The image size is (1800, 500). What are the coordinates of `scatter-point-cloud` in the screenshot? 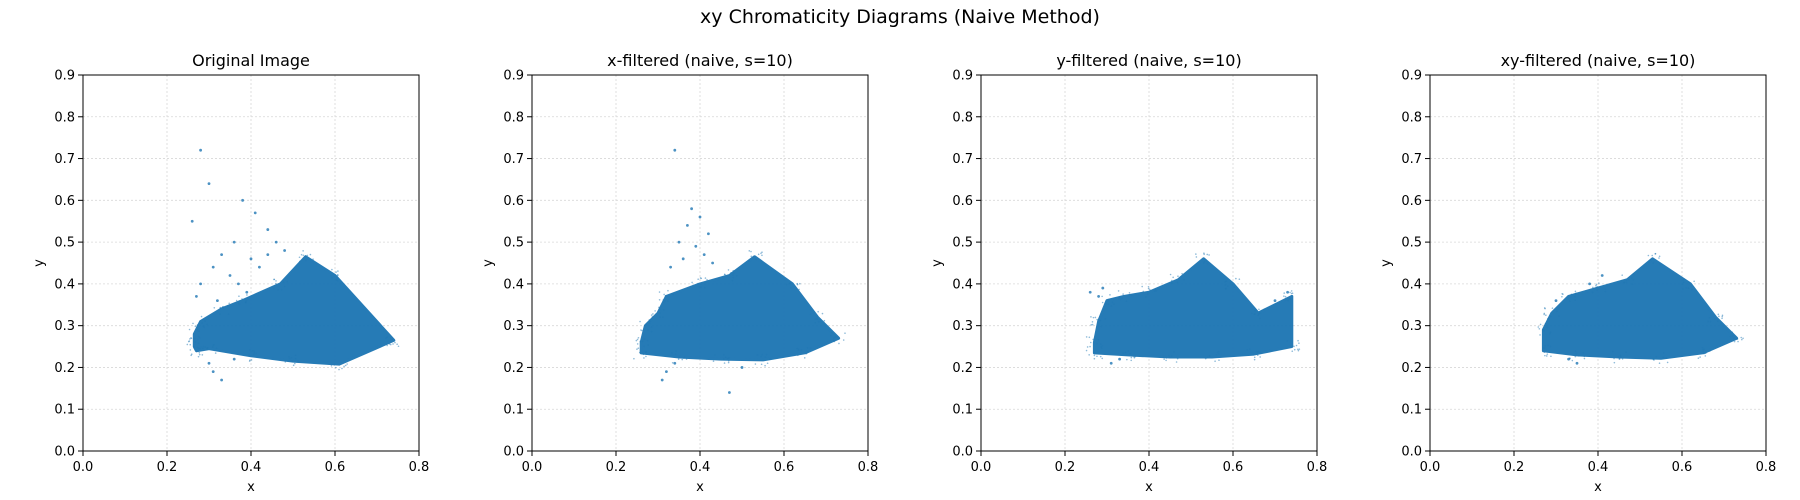 It's located at (740, 308).